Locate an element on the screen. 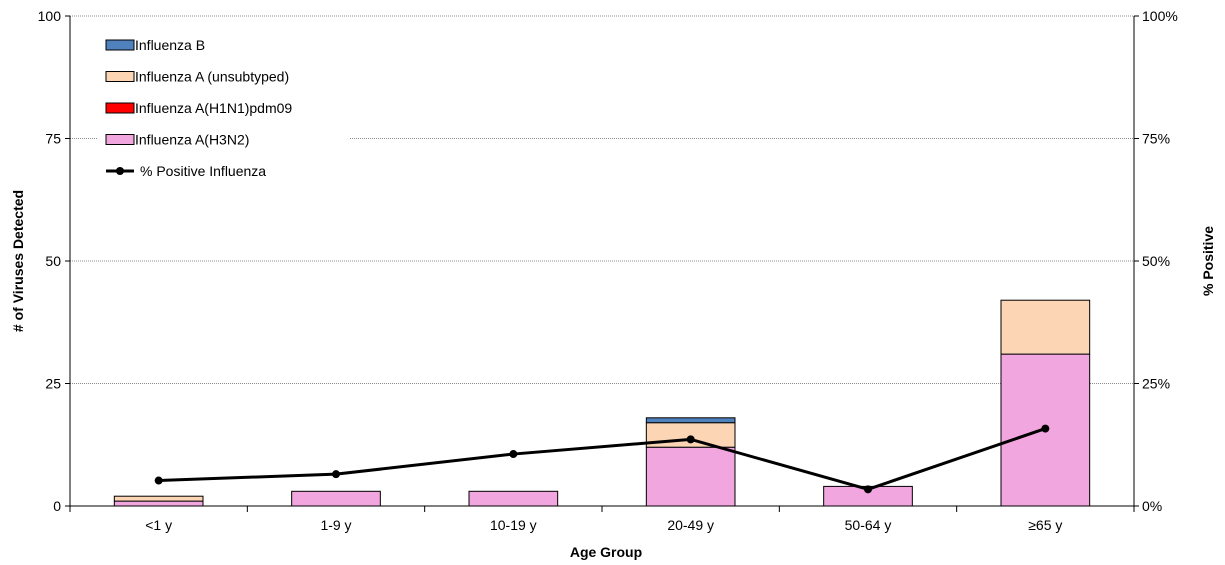 This screenshot has width=1225, height=565. x-tick-label: 50-64 y is located at coordinates (868, 525).